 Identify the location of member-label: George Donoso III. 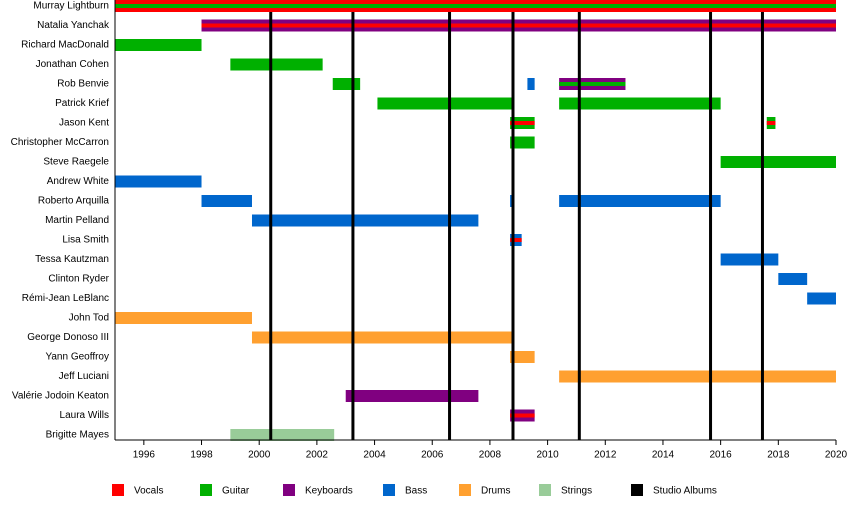
(68, 337).